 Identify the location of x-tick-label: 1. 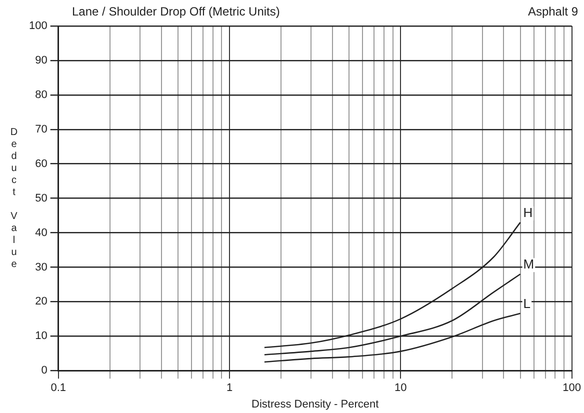
(229, 388).